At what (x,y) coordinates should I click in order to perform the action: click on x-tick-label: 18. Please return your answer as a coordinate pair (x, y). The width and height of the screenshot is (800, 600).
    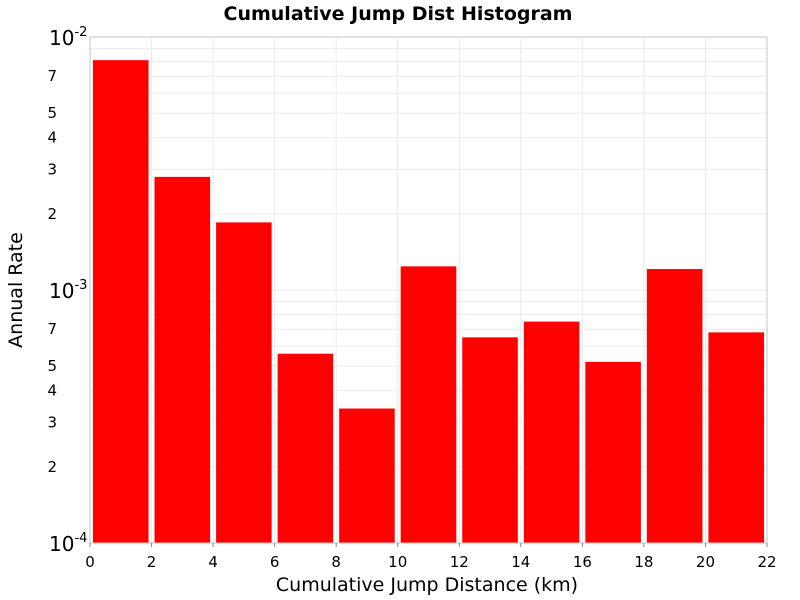
    Looking at the image, I should click on (643, 562).